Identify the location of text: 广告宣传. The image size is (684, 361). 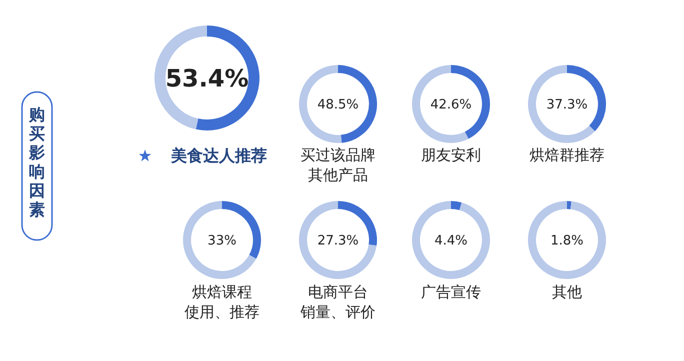
(451, 292).